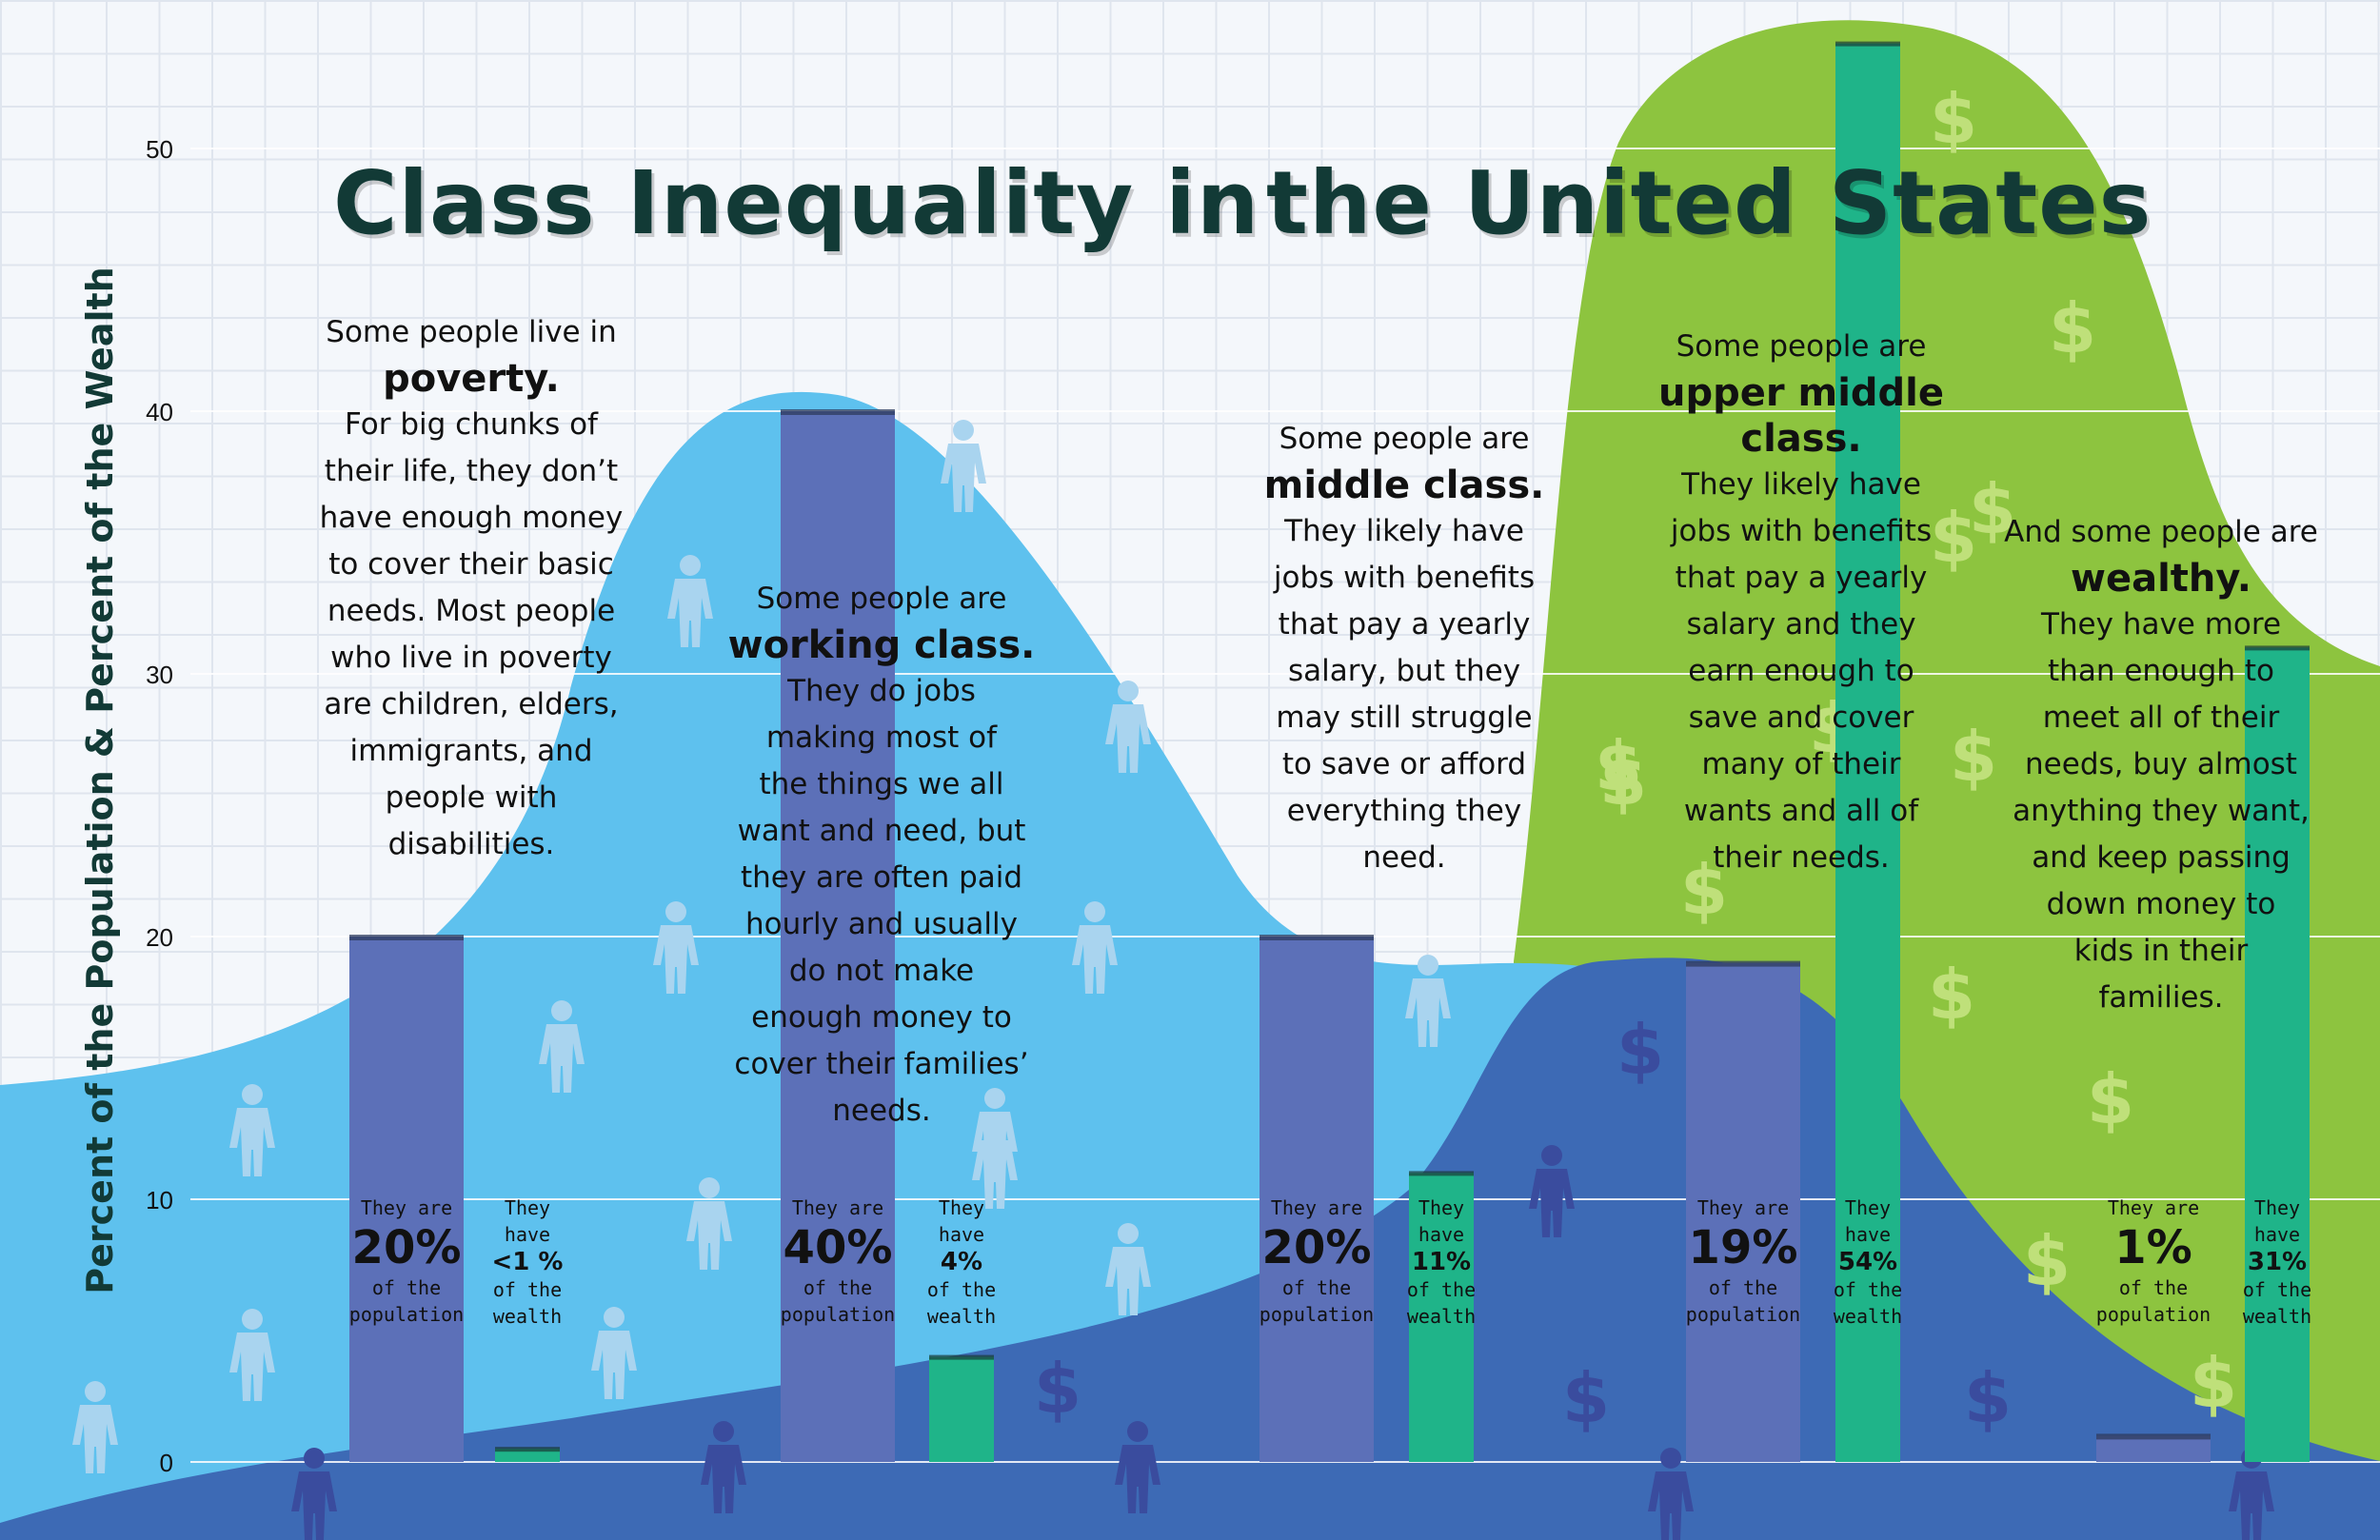 The width and height of the screenshot is (2380, 1540). Describe the element at coordinates (1867, 1262) in the screenshot. I see `wealth-percent: 54%` at that location.